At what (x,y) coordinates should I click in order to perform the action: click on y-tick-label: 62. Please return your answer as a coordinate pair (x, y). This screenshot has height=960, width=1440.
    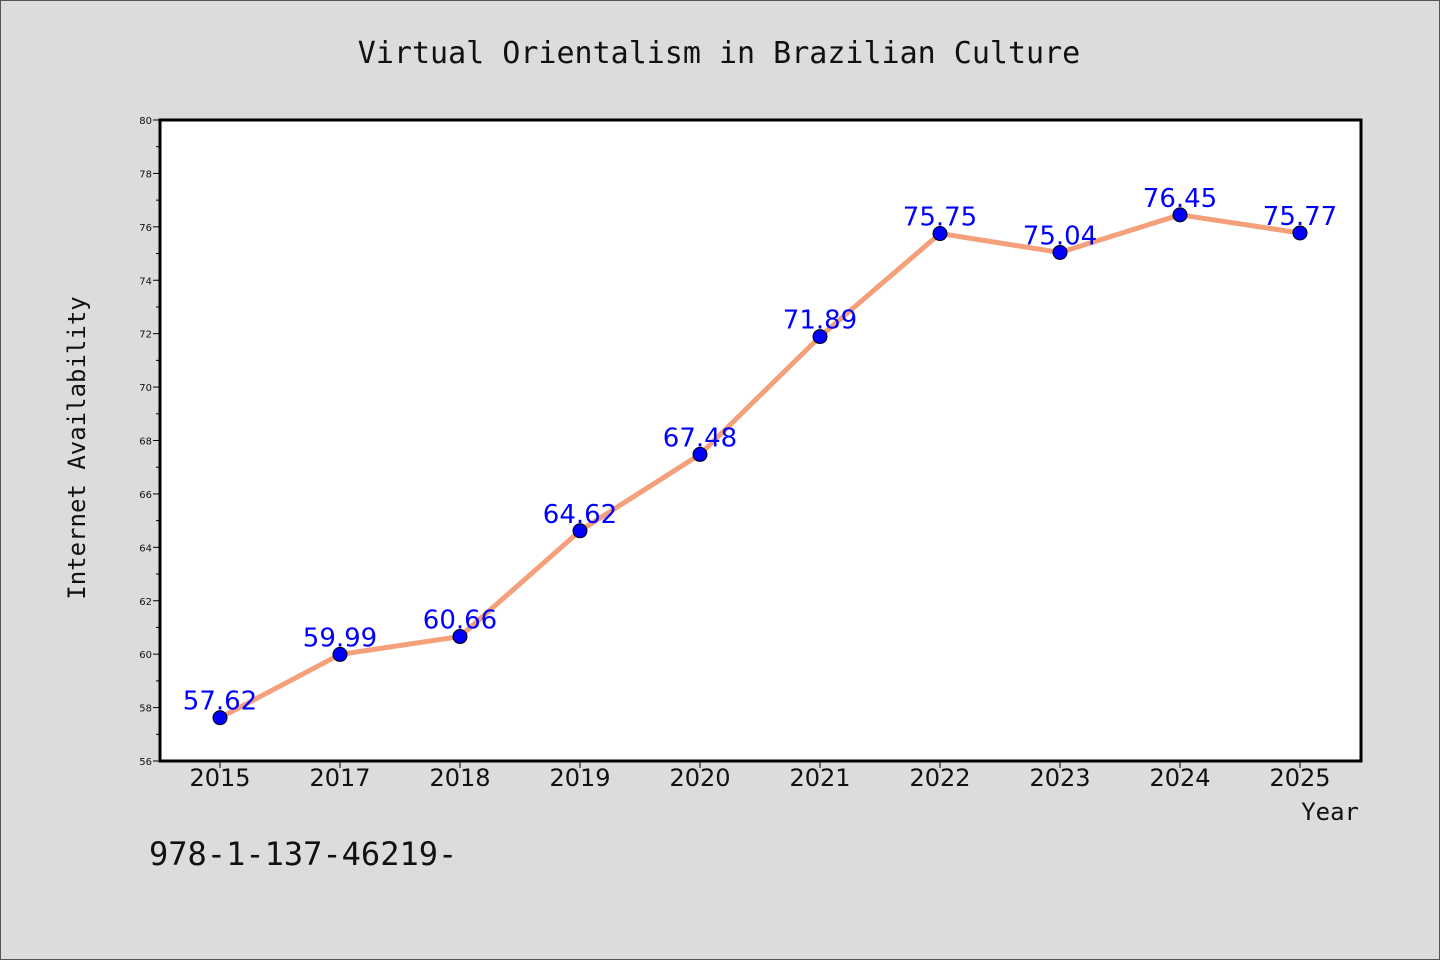
    Looking at the image, I should click on (145, 602).